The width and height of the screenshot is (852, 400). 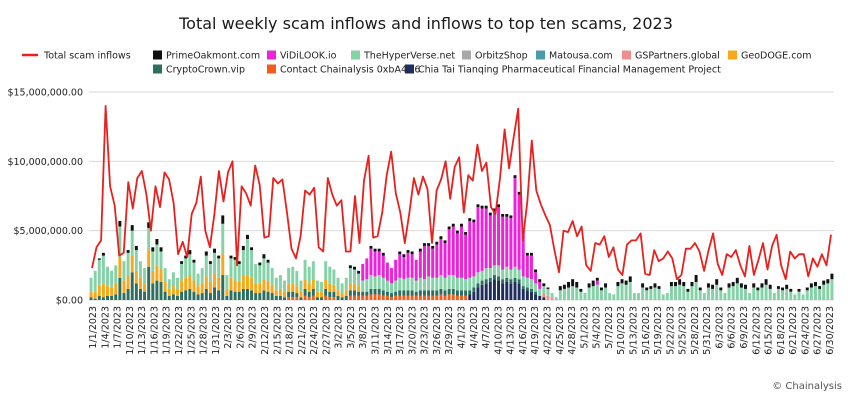 I want to click on x-tick-label: 5/10/2023, so click(x=621, y=330).